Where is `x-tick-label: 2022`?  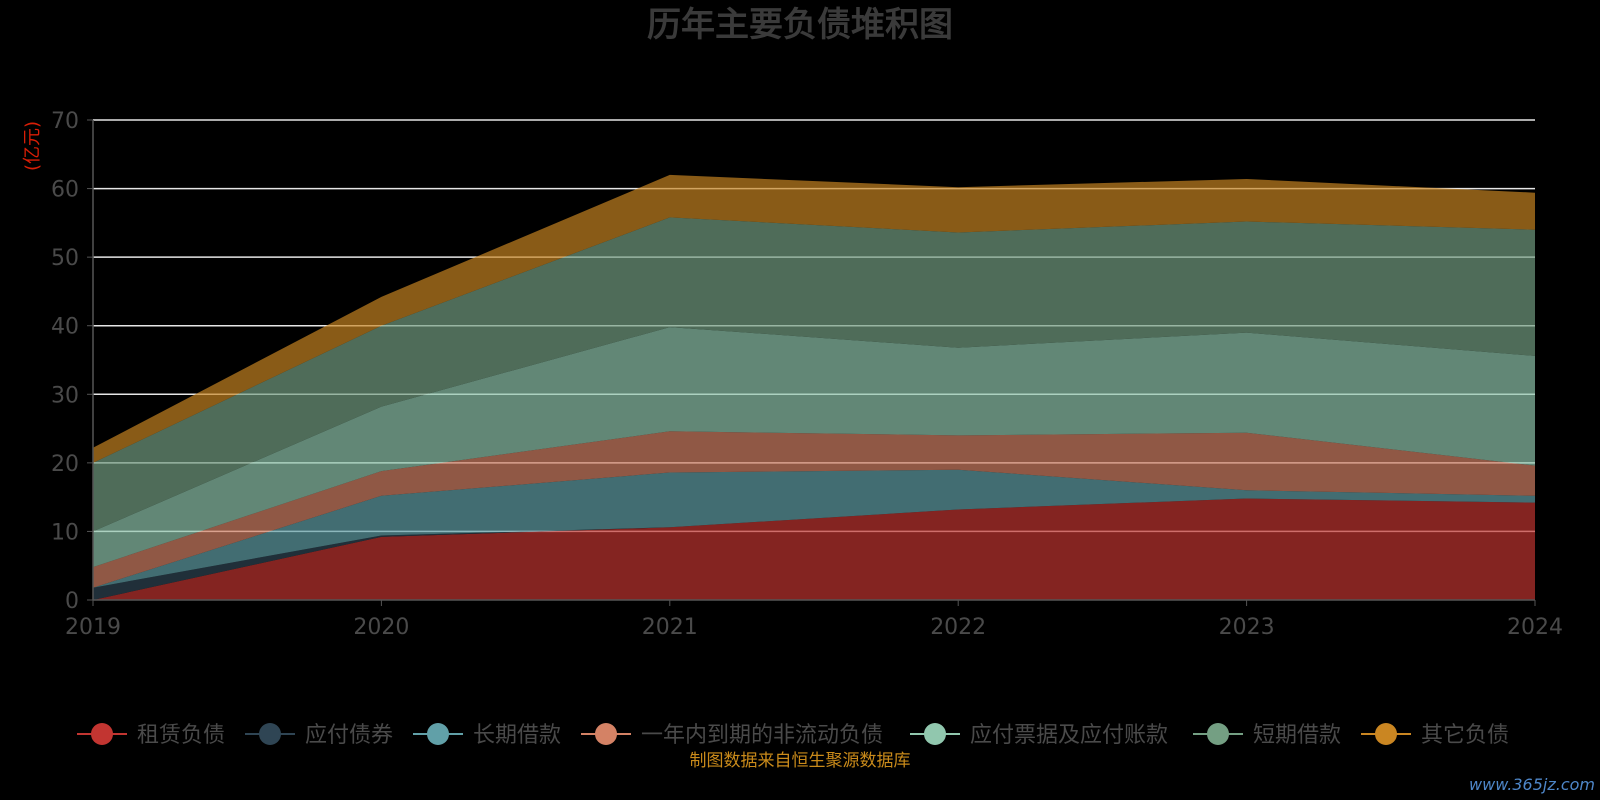 x-tick-label: 2022 is located at coordinates (958, 627).